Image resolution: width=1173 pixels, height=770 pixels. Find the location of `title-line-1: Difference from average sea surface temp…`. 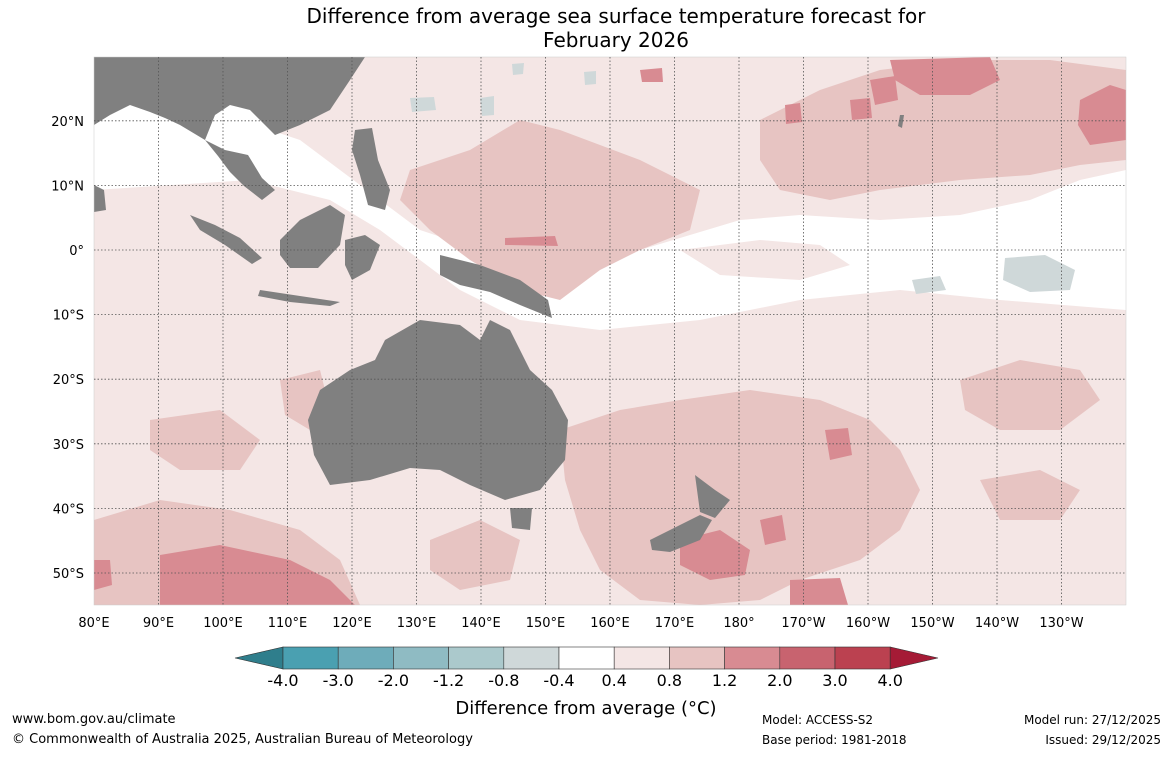

title-line-1: Difference from average sea surface temp… is located at coordinates (616, 16).